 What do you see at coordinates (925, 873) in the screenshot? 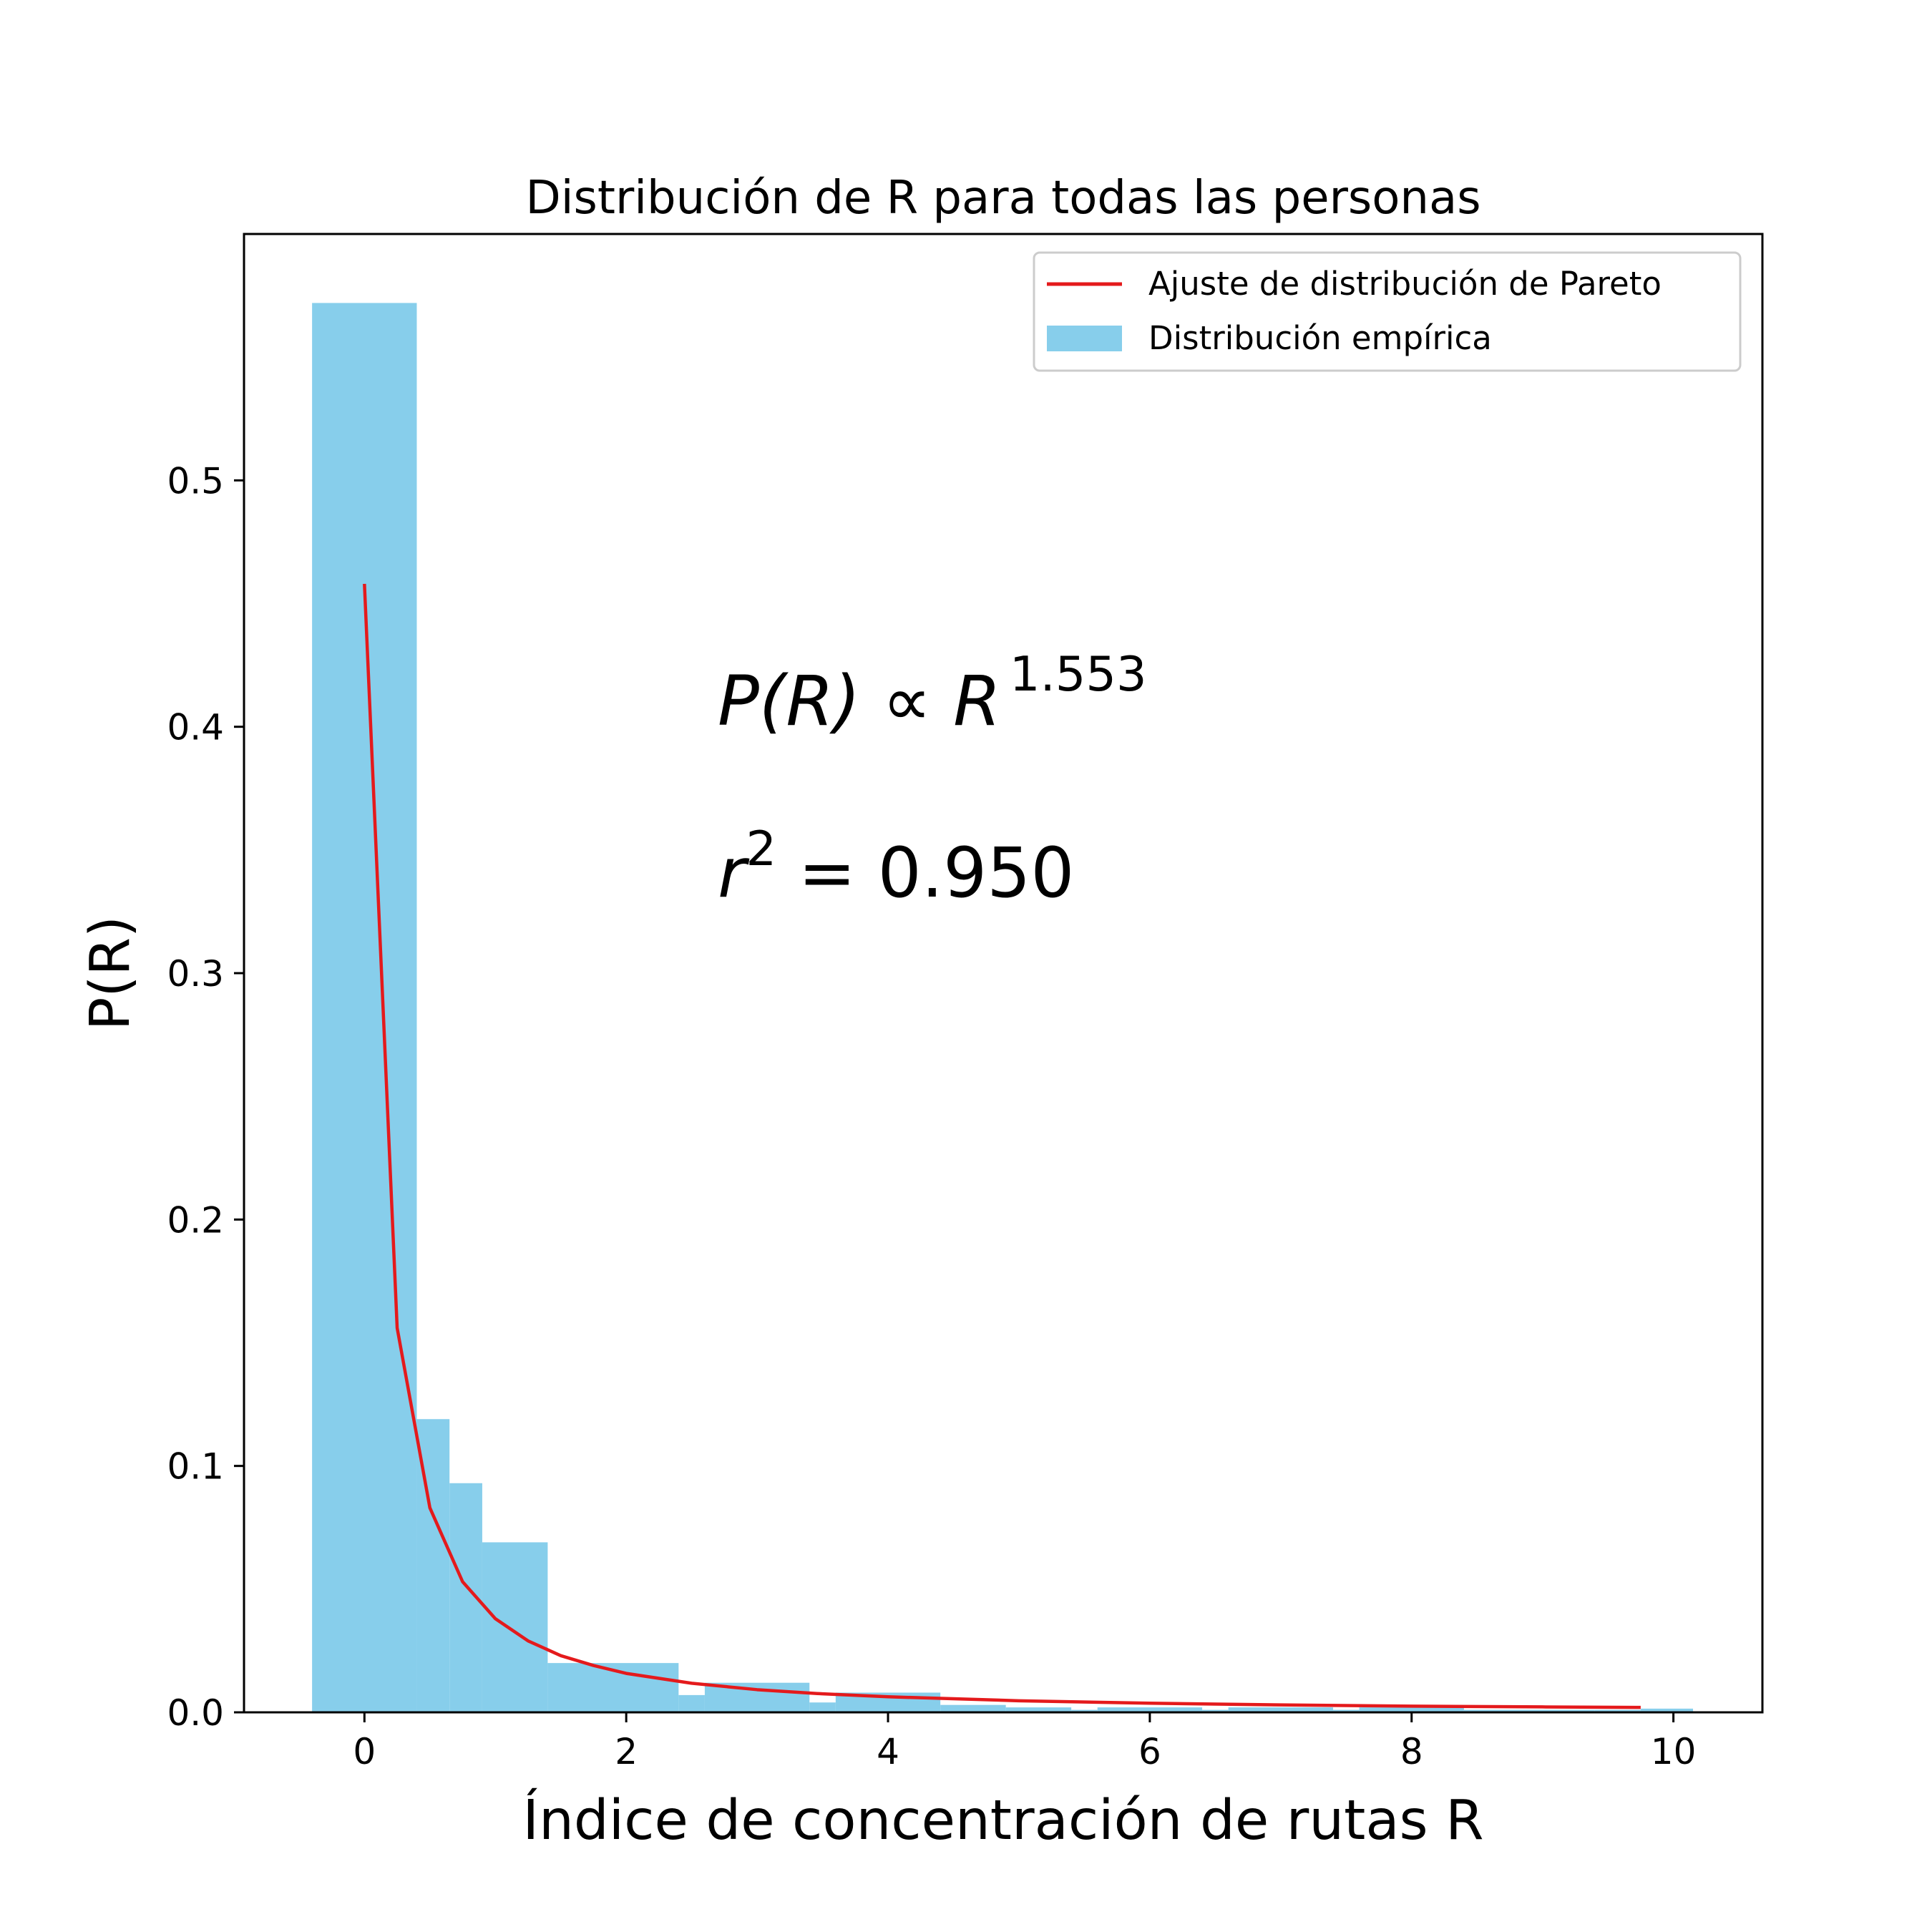
I see `r2-rhs: = 0.950` at bounding box center [925, 873].